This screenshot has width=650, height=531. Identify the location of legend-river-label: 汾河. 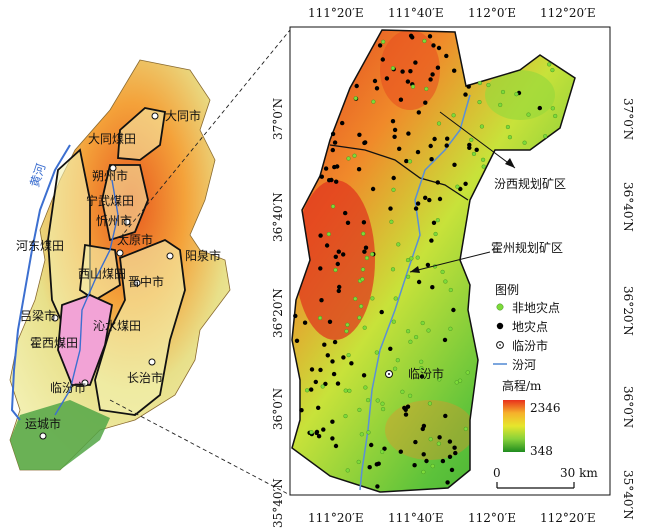
(524, 365).